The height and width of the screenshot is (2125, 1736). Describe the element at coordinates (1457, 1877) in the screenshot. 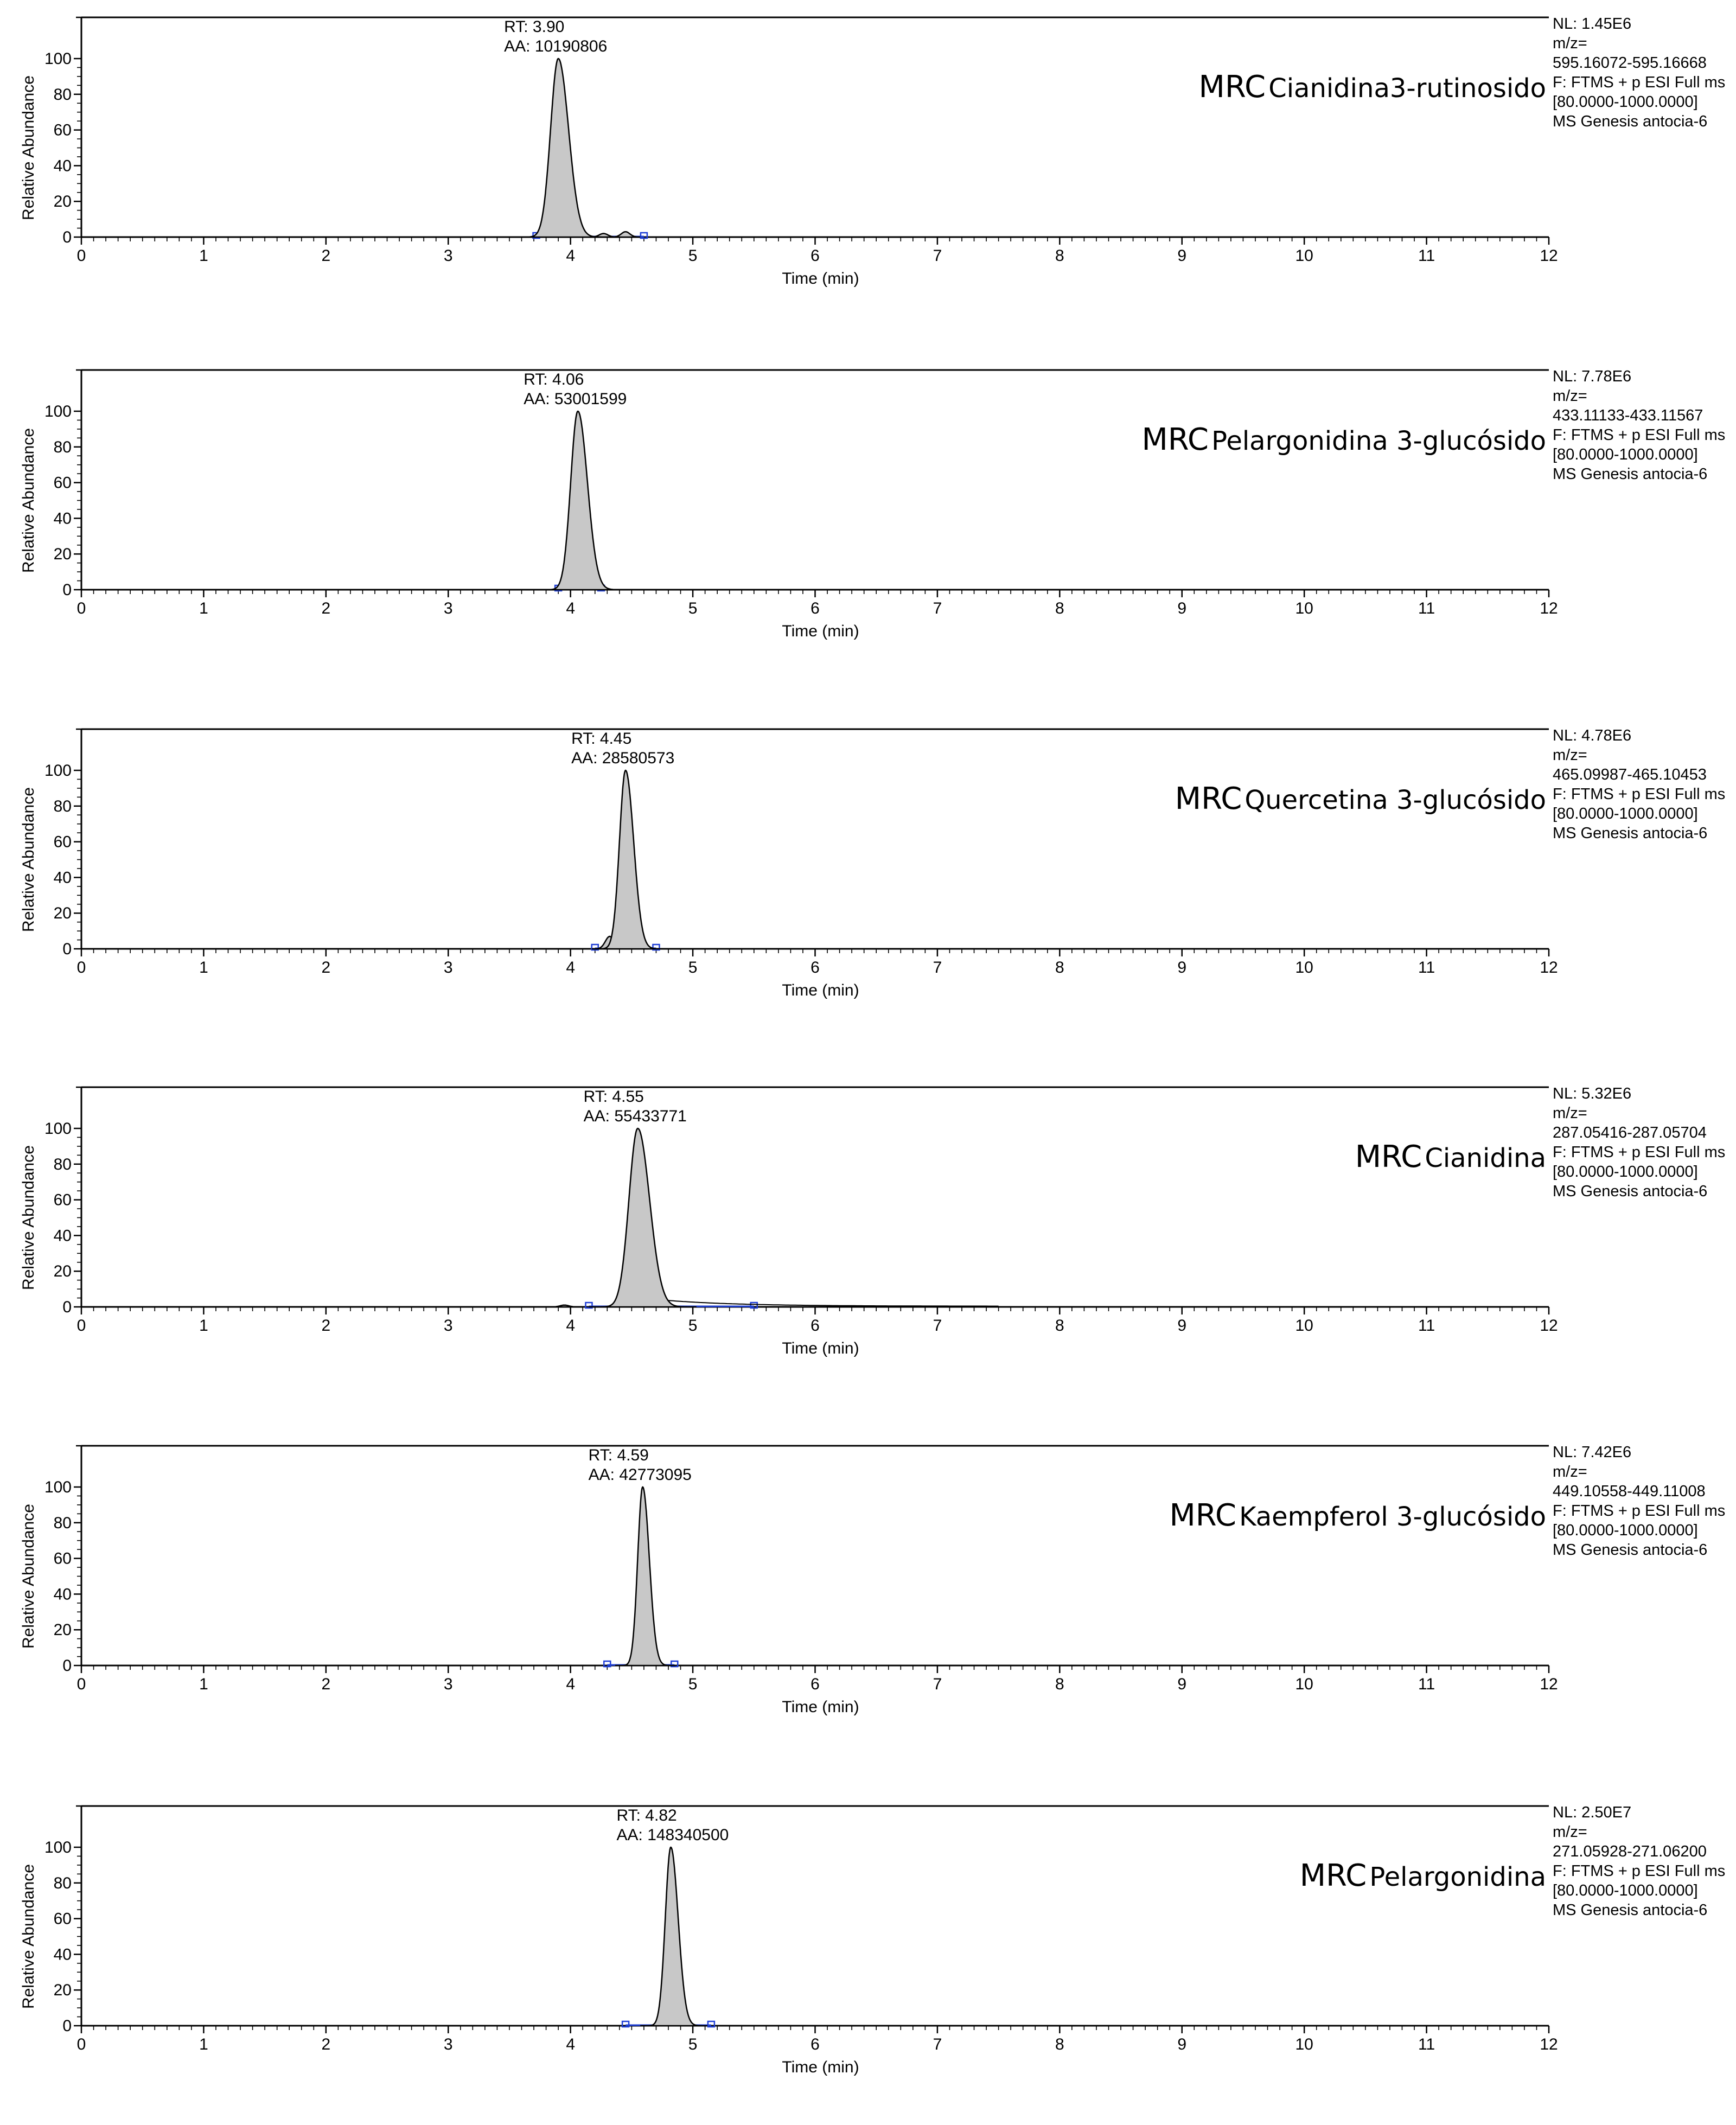

I see `compound-name: Pelargonidina` at that location.